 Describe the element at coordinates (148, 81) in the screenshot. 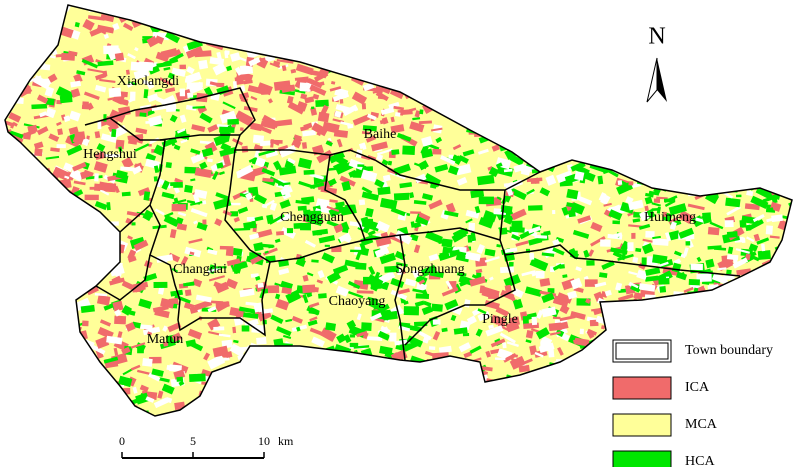

I see `town-label: Xiaolangdi` at that location.